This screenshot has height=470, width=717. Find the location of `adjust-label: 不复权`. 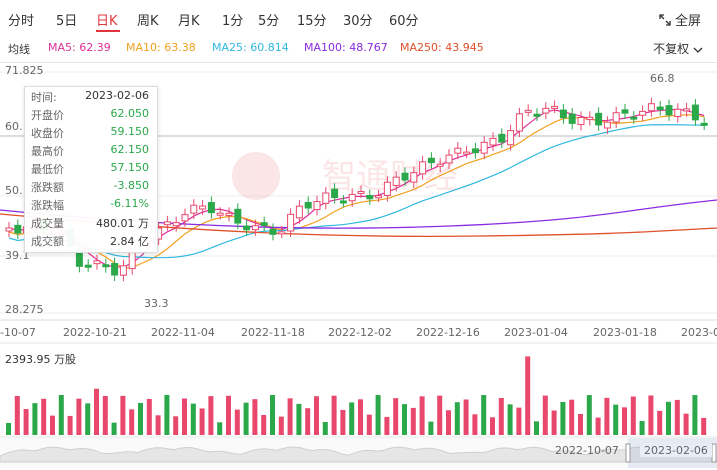

adjust-label: 不复权 is located at coordinates (671, 49).